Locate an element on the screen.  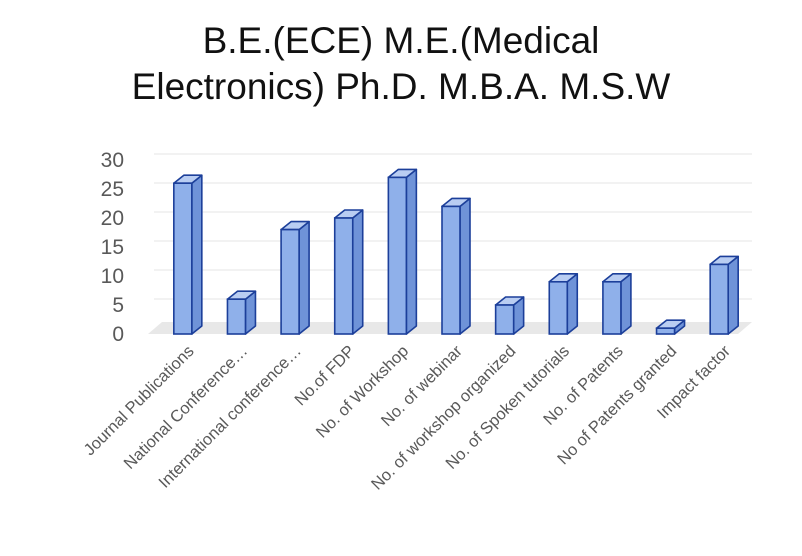
y-tick-label: 20 is located at coordinates (112, 218).